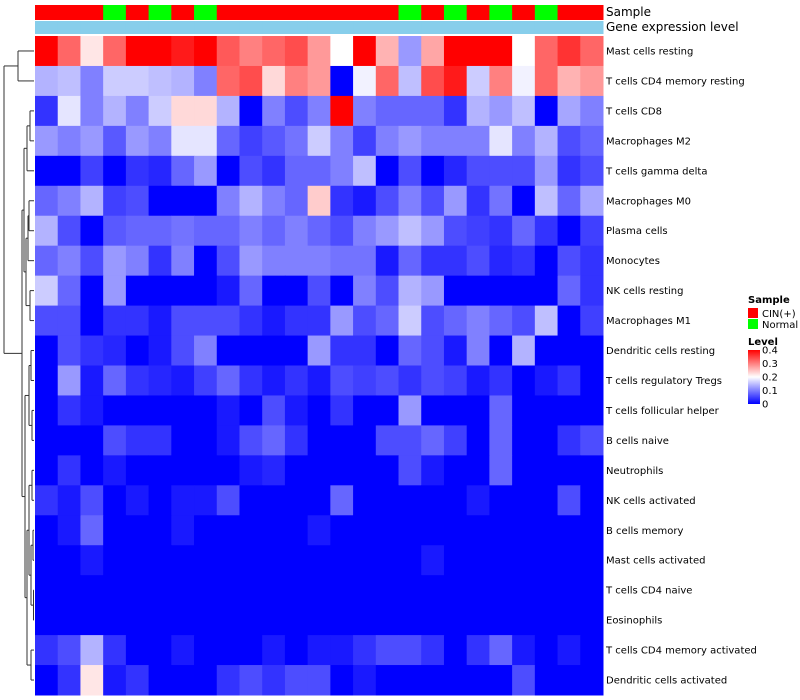  Describe the element at coordinates (663, 381) in the screenshot. I see `row-label: T cells regulatory Tregs` at that location.